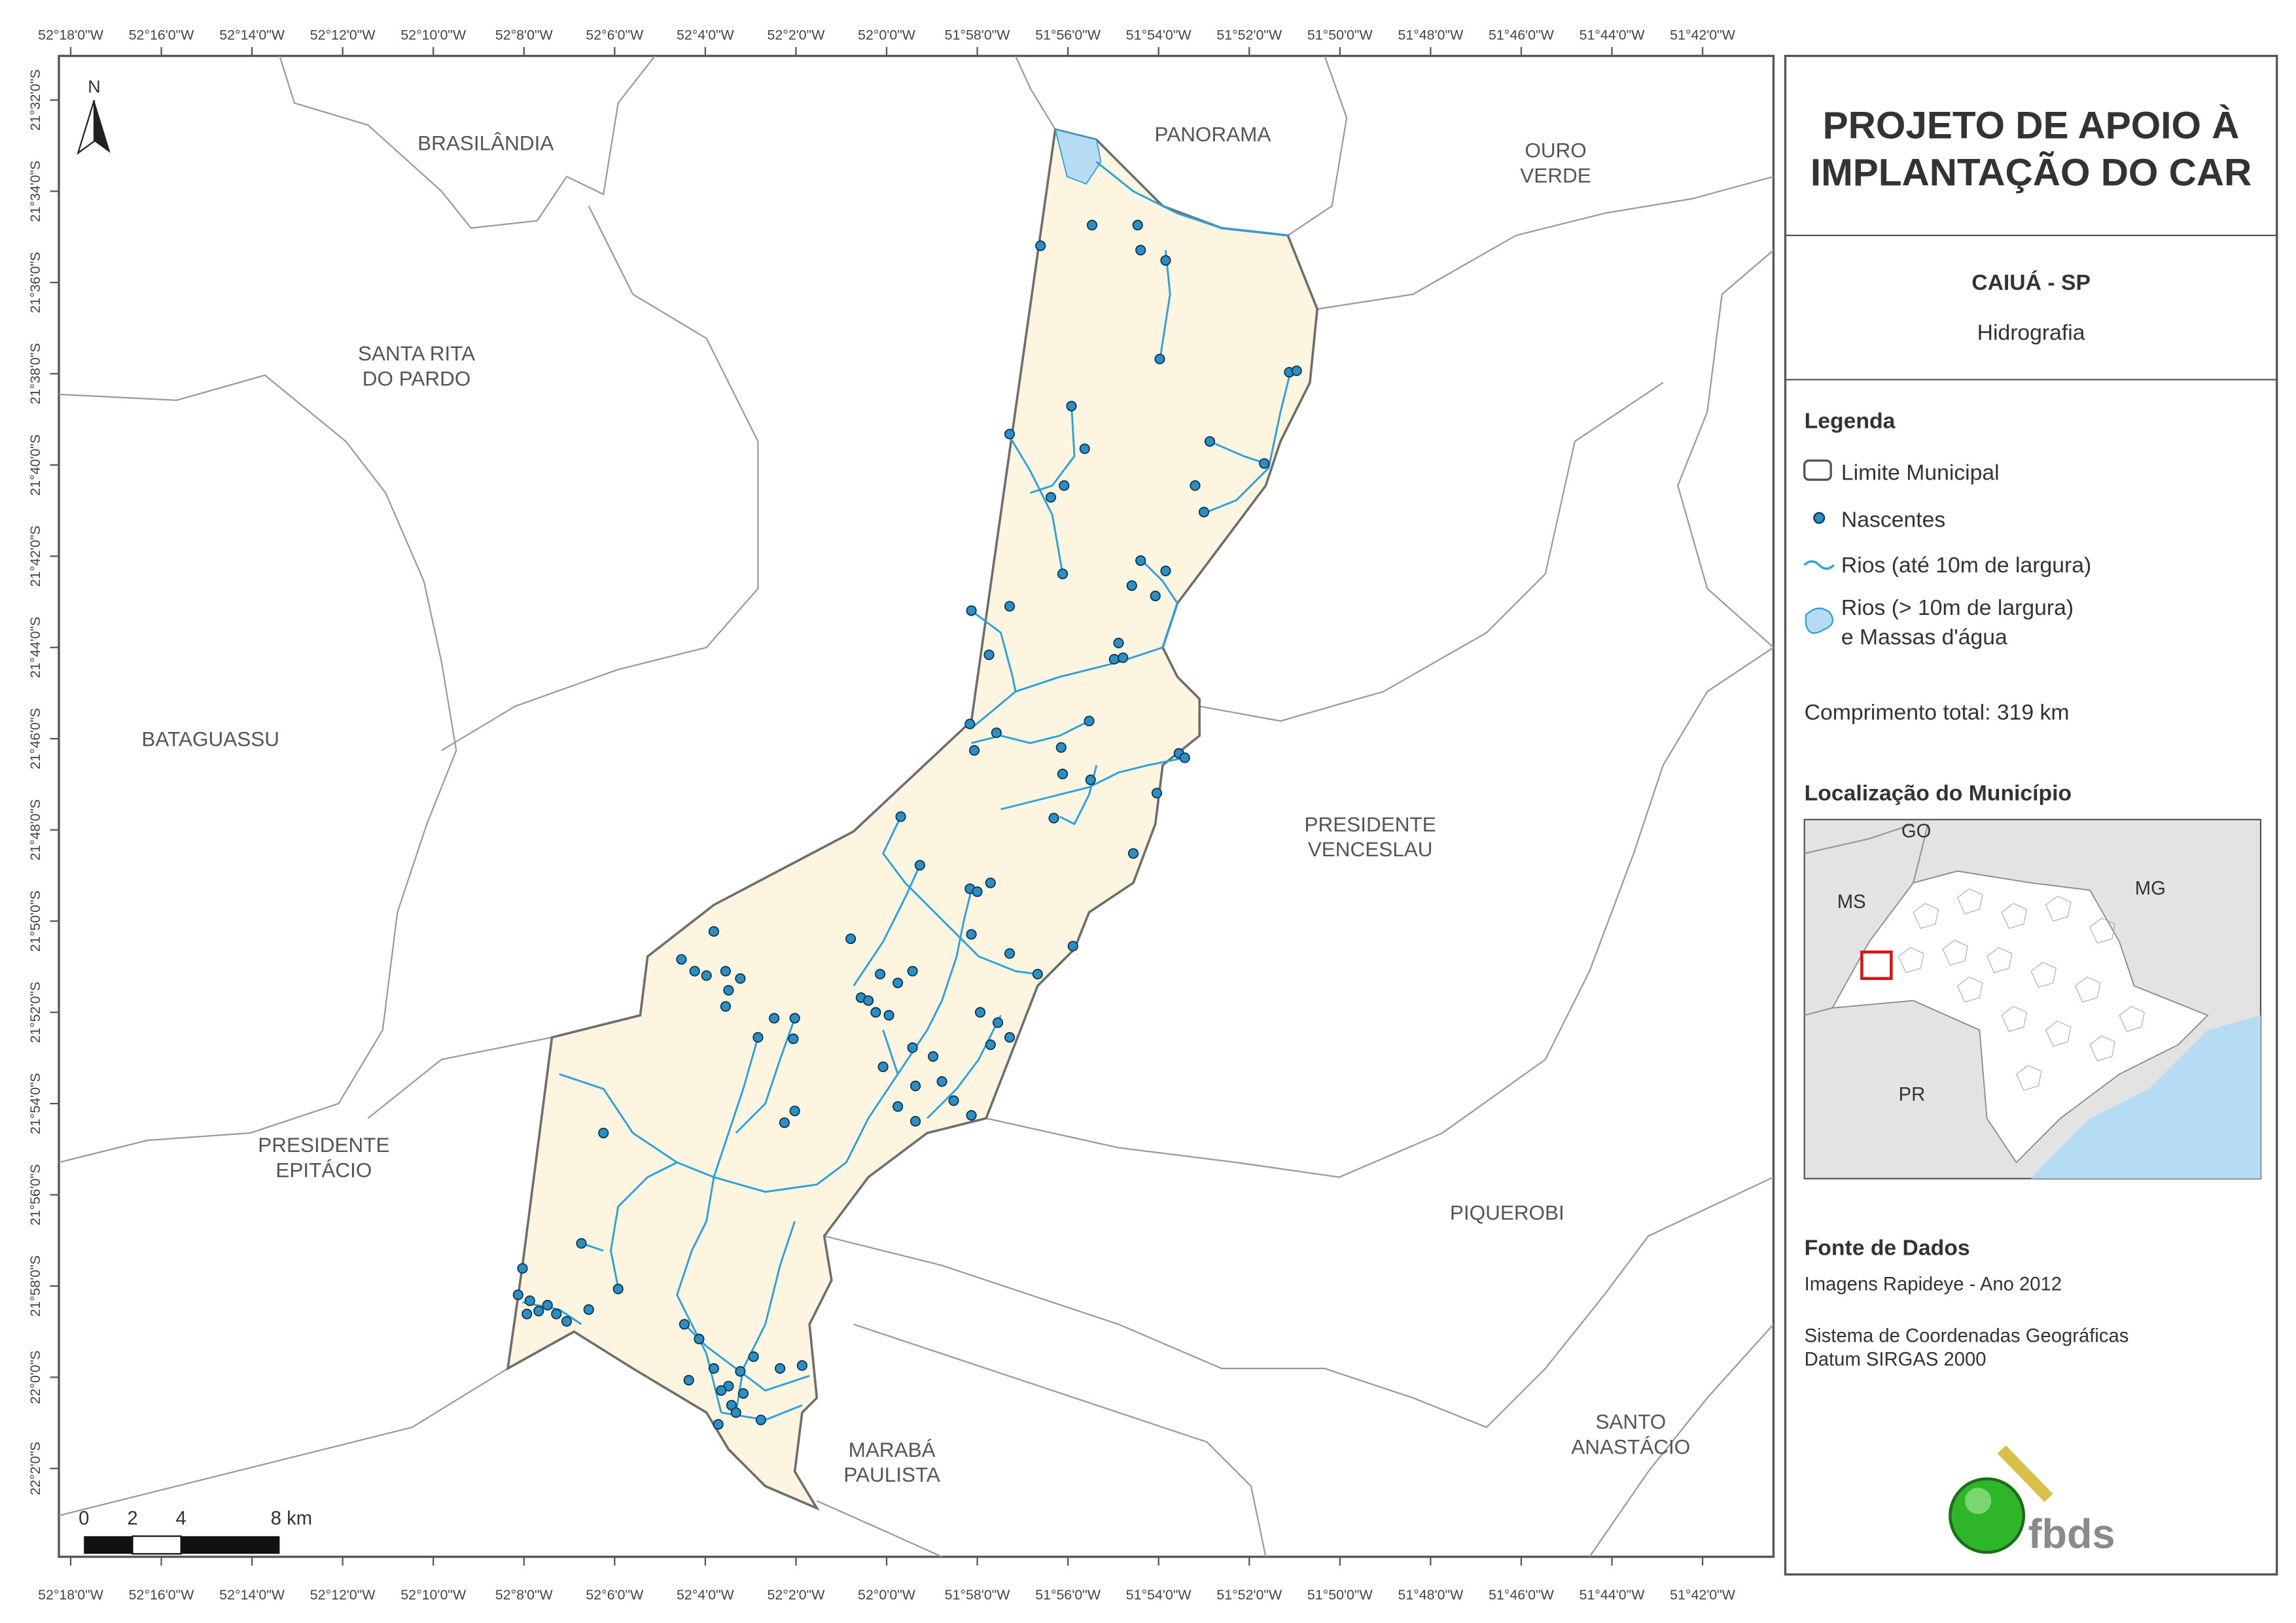 This screenshot has width=2296, height=1623. What do you see at coordinates (1938, 794) in the screenshot?
I see `location-title: Localização do Município` at bounding box center [1938, 794].